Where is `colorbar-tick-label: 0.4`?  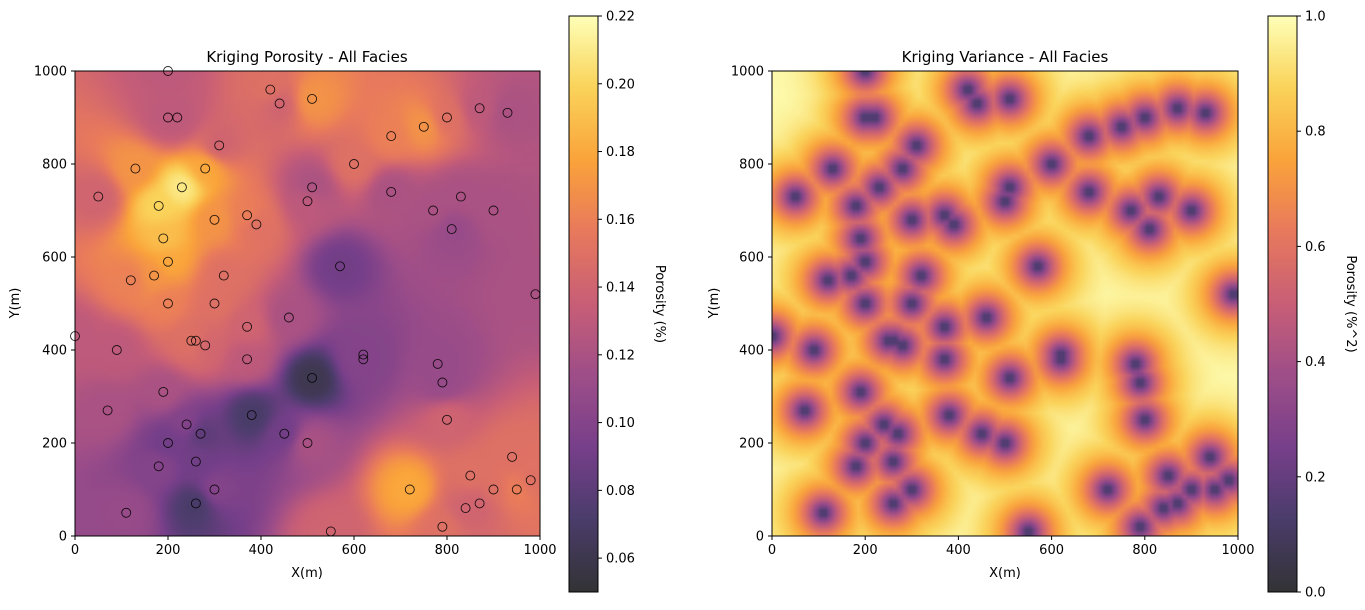
colorbar-tick-label: 0.4 is located at coordinates (1315, 362).